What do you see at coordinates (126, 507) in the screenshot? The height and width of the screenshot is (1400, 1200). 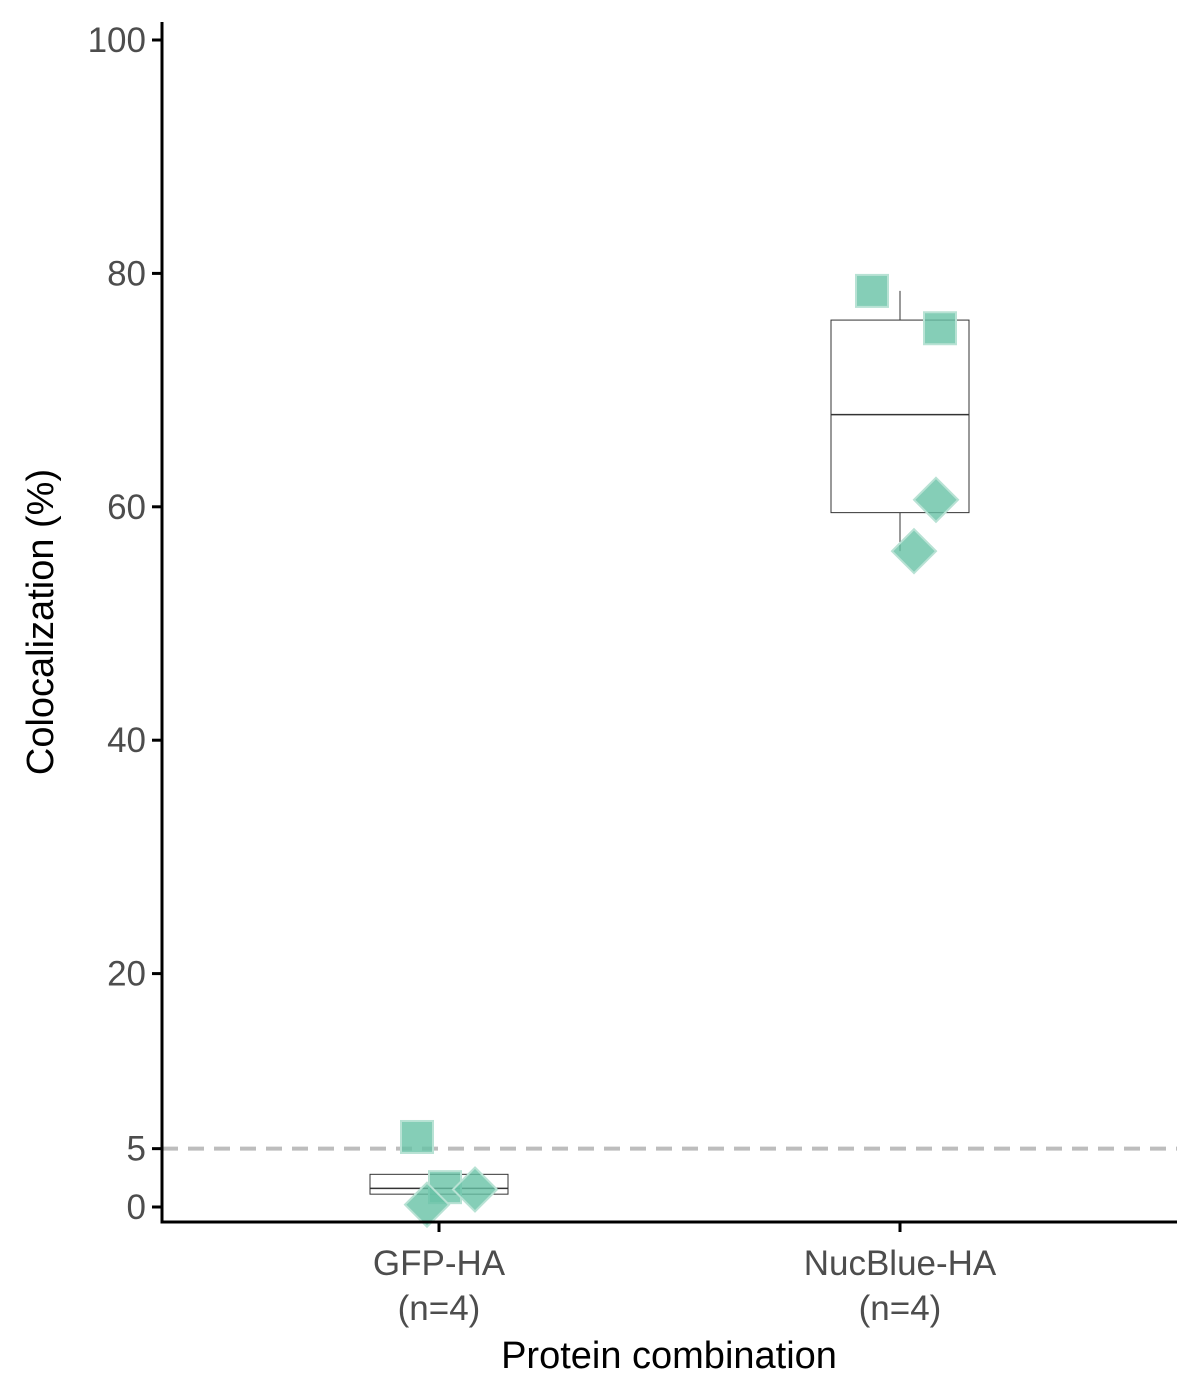 I see `y-tick-label: 60` at bounding box center [126, 507].